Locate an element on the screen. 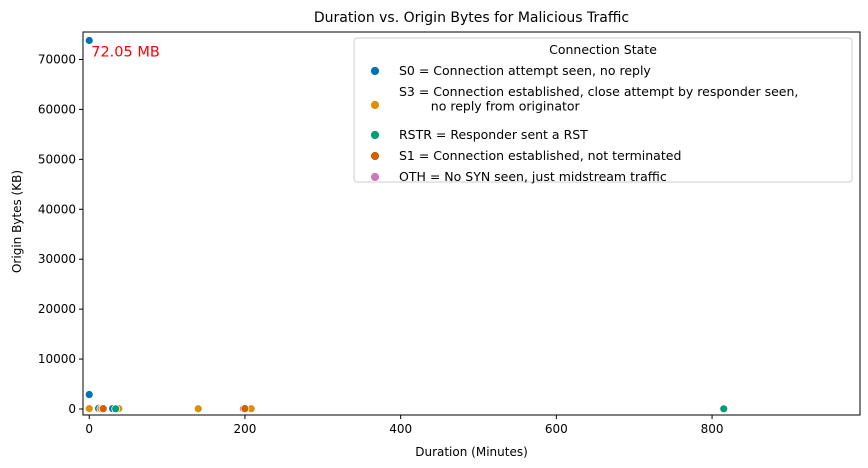  legend-label-2: RSTR = Responder sent a RST is located at coordinates (493, 134).